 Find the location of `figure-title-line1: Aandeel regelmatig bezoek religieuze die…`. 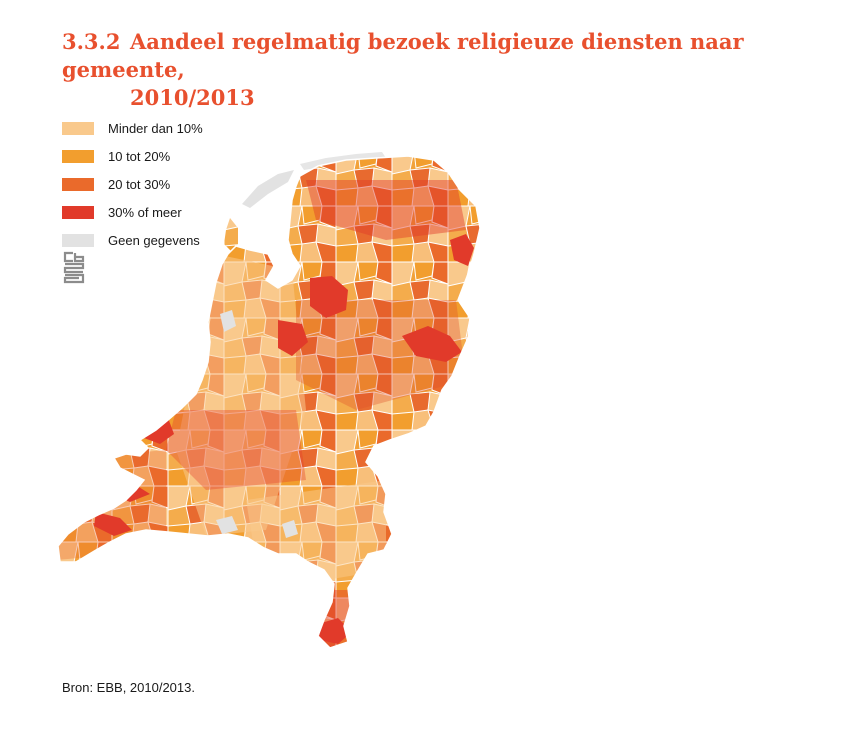

figure-title-line1: Aandeel regelmatig bezoek religieuze die… is located at coordinates (403, 55).